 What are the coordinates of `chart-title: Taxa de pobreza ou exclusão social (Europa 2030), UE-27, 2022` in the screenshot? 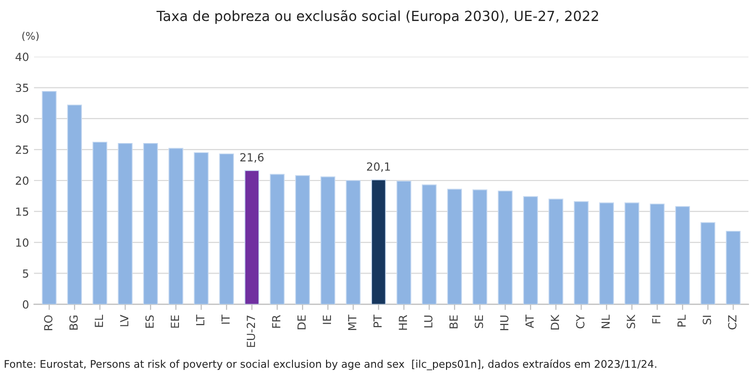 It's located at (377, 17).